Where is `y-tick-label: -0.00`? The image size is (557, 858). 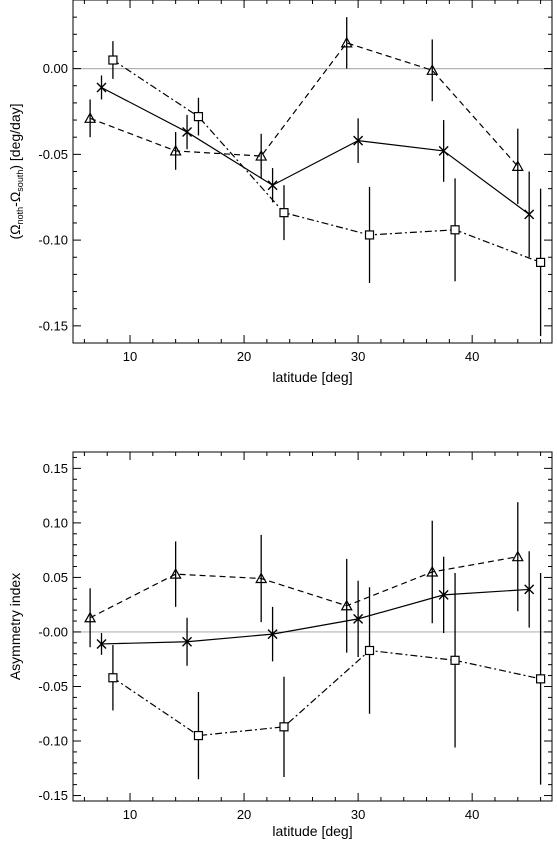 y-tick-label: -0.00 is located at coordinates (53, 631).